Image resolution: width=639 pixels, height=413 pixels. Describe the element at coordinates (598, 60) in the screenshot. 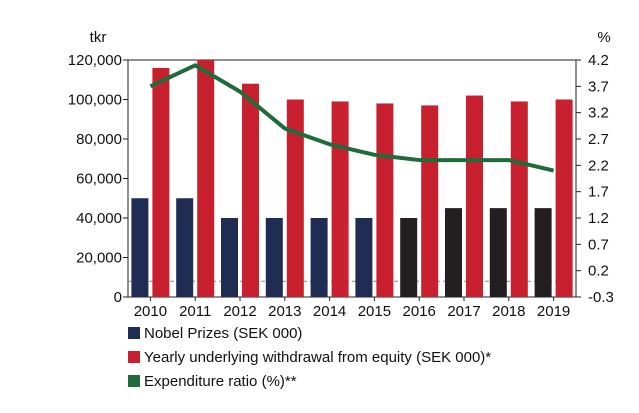

I see `right-tick-label: 4.2` at that location.